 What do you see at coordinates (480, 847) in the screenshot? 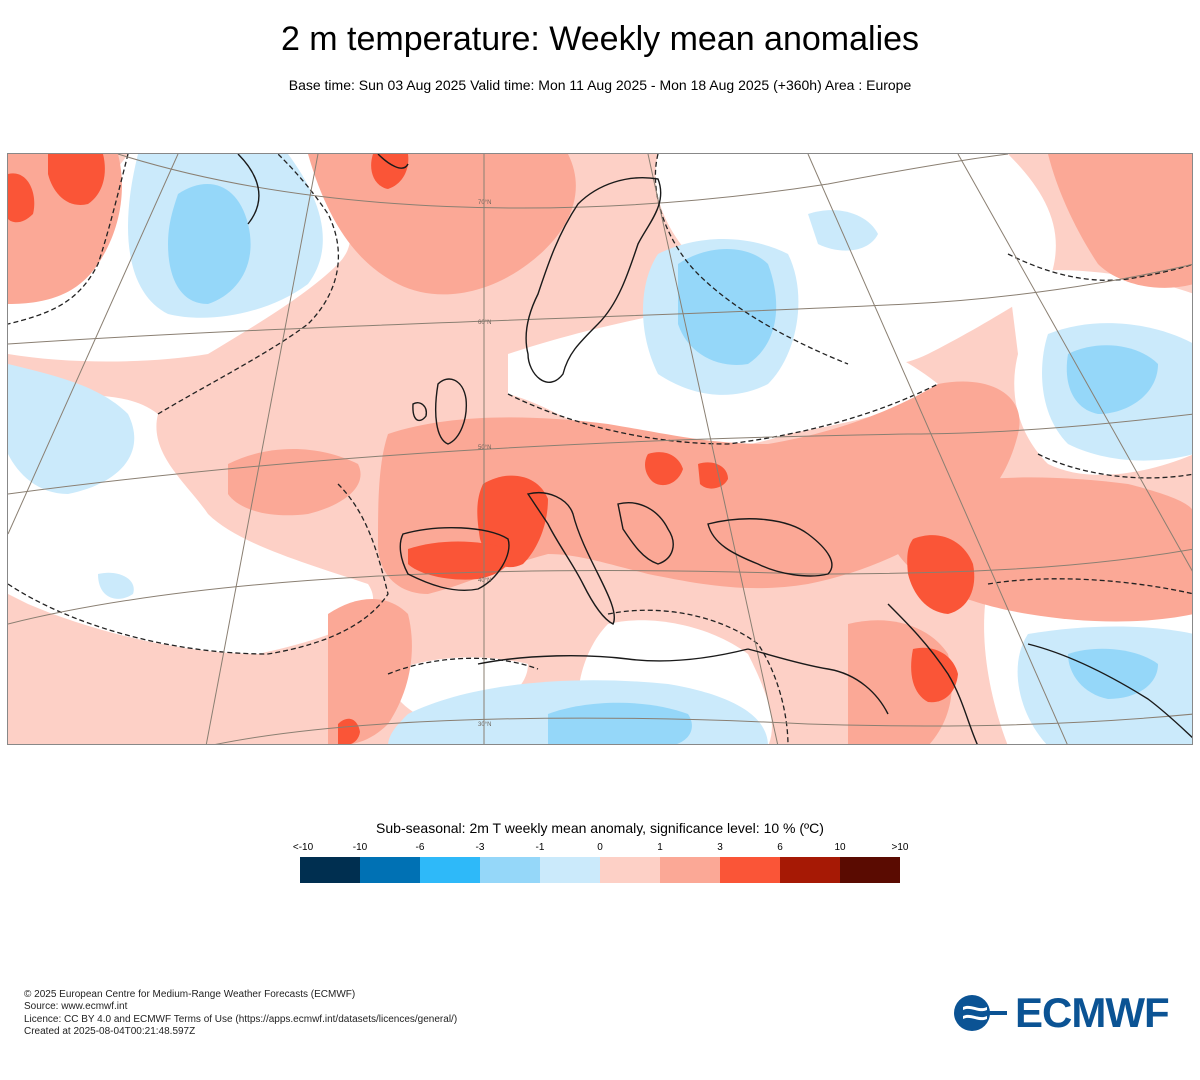
I see `legend-tick: -3` at bounding box center [480, 847].